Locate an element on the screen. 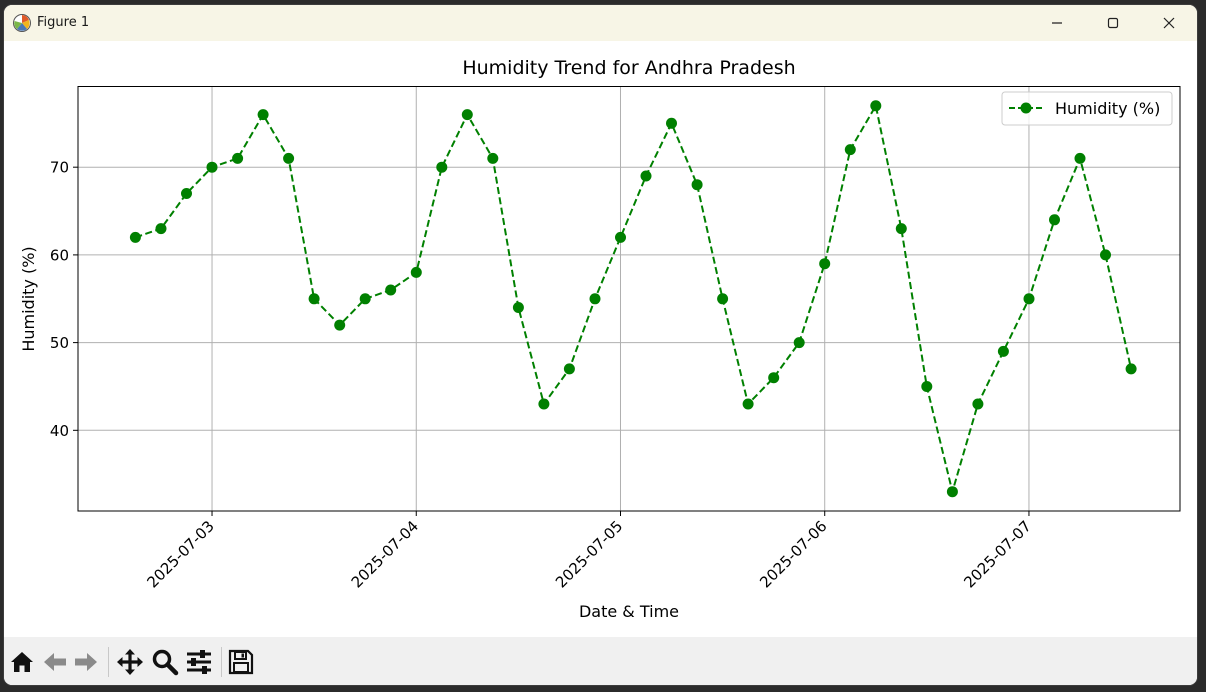  home-button is located at coordinates (22, 662).